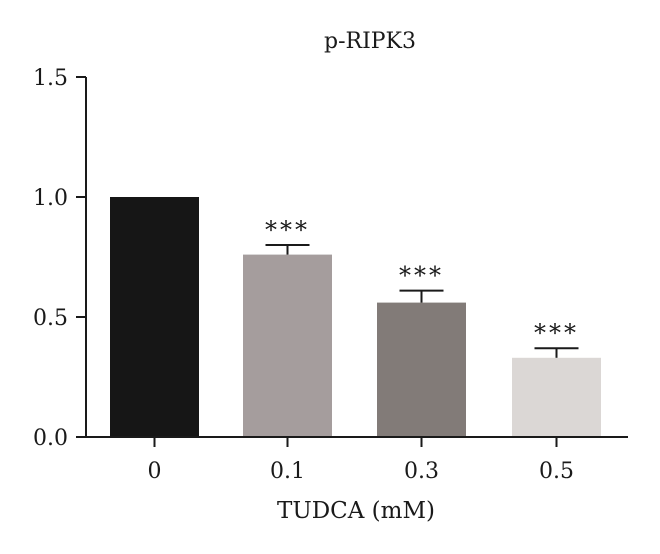 The height and width of the screenshot is (554, 660). What do you see at coordinates (50, 198) in the screenshot?
I see `y-tick-label: 1.0` at bounding box center [50, 198].